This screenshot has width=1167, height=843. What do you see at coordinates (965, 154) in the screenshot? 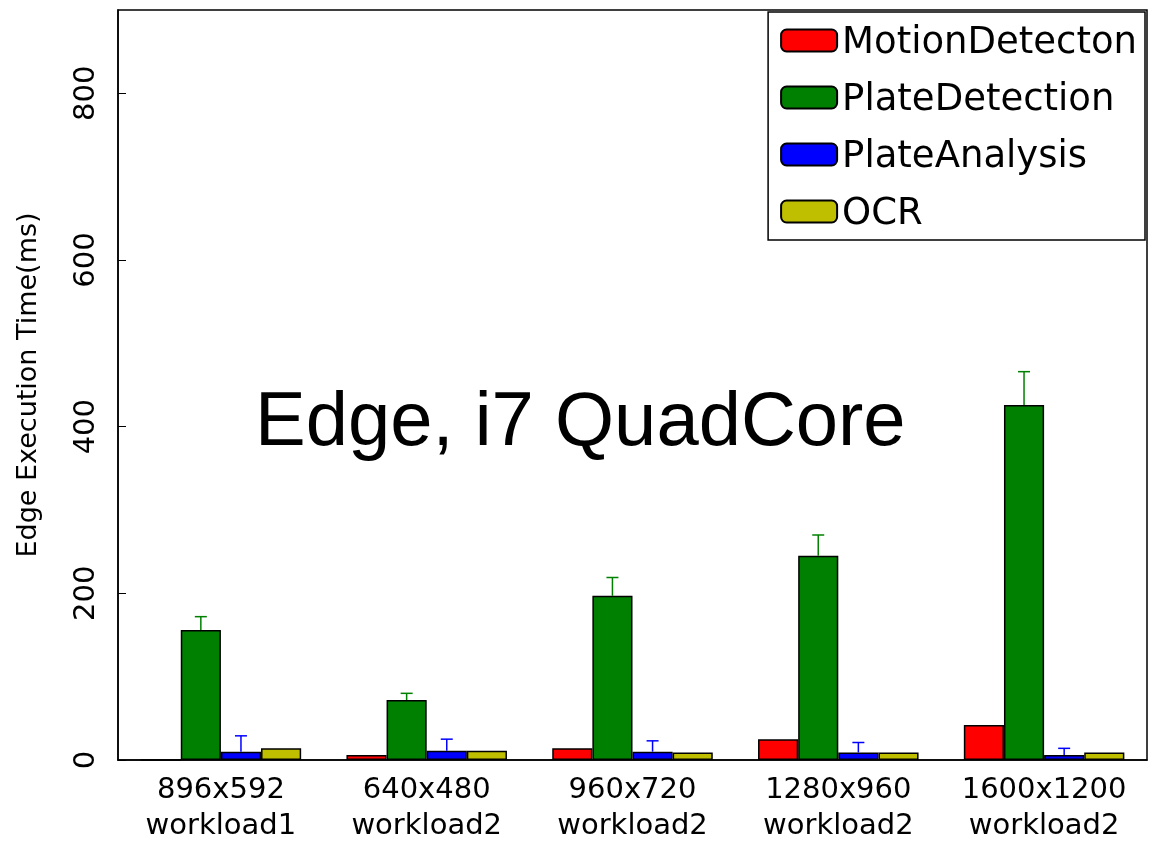
I see `legend-label: PlateAnalysis` at bounding box center [965, 154].